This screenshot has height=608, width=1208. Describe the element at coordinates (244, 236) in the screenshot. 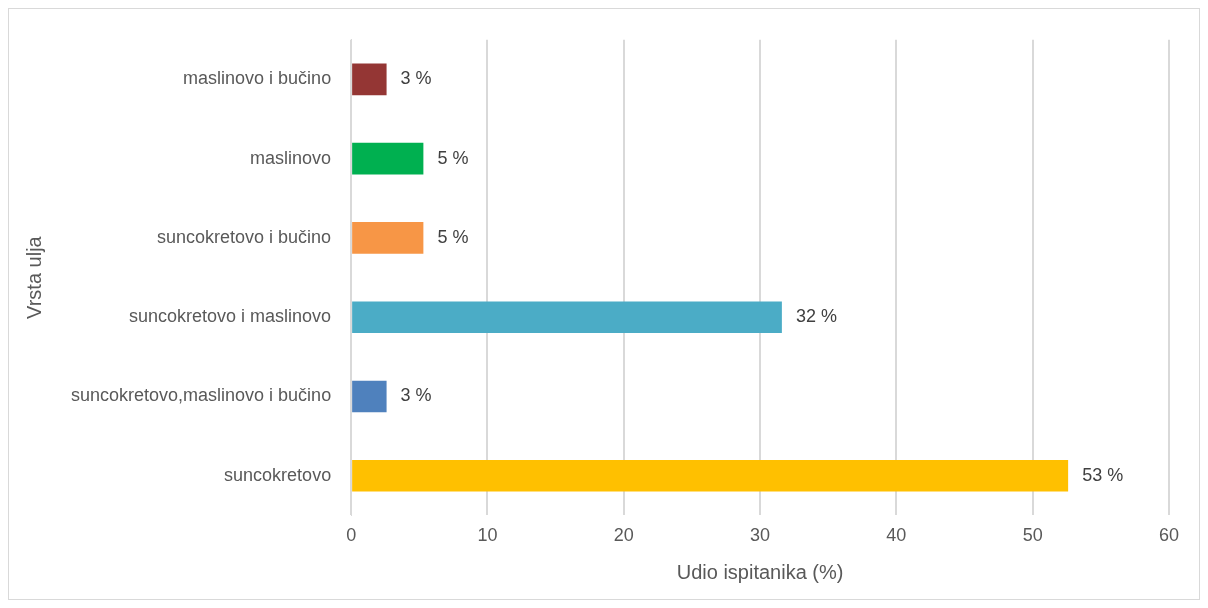

I see `y-tick-label: suncokretovo i bučino` at that location.